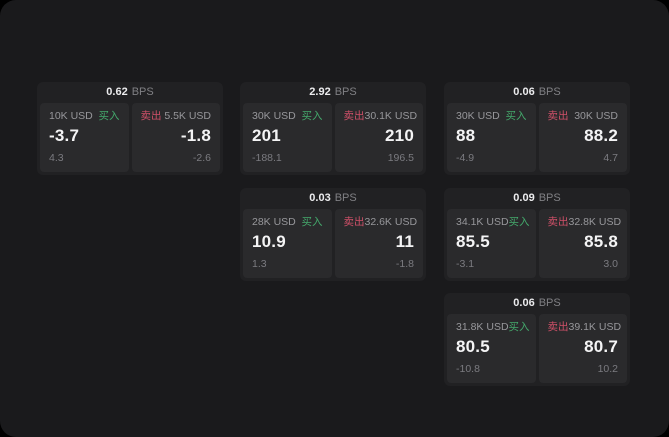 The image size is (669, 437). I want to click on sell-panel: 卖出 32.8K USD 85.8 3.0, so click(582, 243).